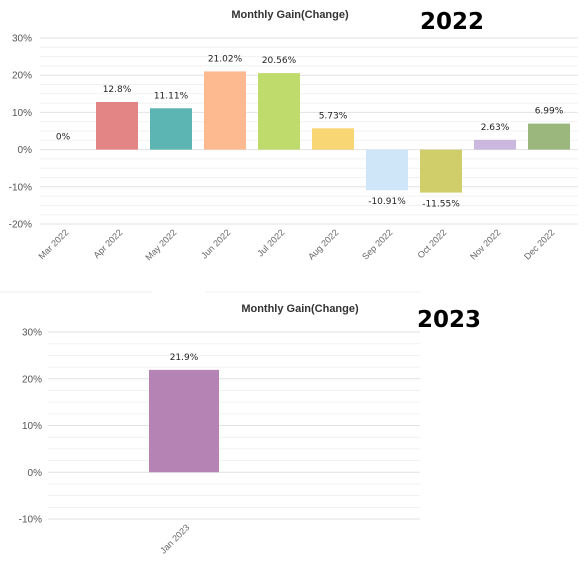 Image resolution: width=585 pixels, height=570 pixels. Describe the element at coordinates (171, 96) in the screenshot. I see `data-label: 11.11%` at that location.